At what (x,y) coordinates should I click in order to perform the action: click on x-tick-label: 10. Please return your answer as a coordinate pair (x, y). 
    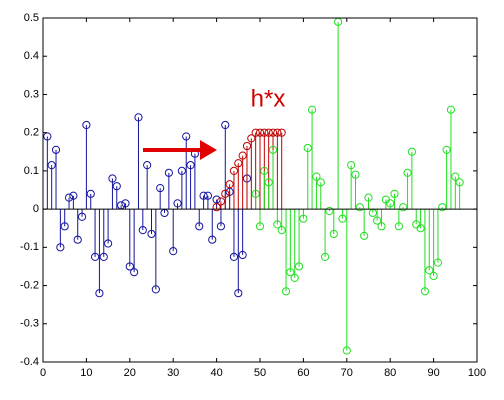
    Looking at the image, I should click on (86, 373).